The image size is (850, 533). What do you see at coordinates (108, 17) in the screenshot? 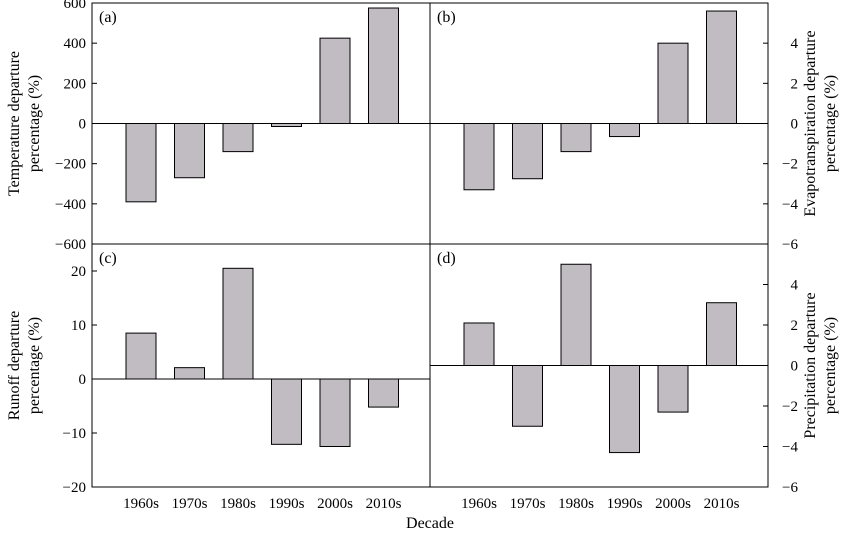
I see `panel-label: (a)` at bounding box center [108, 17].